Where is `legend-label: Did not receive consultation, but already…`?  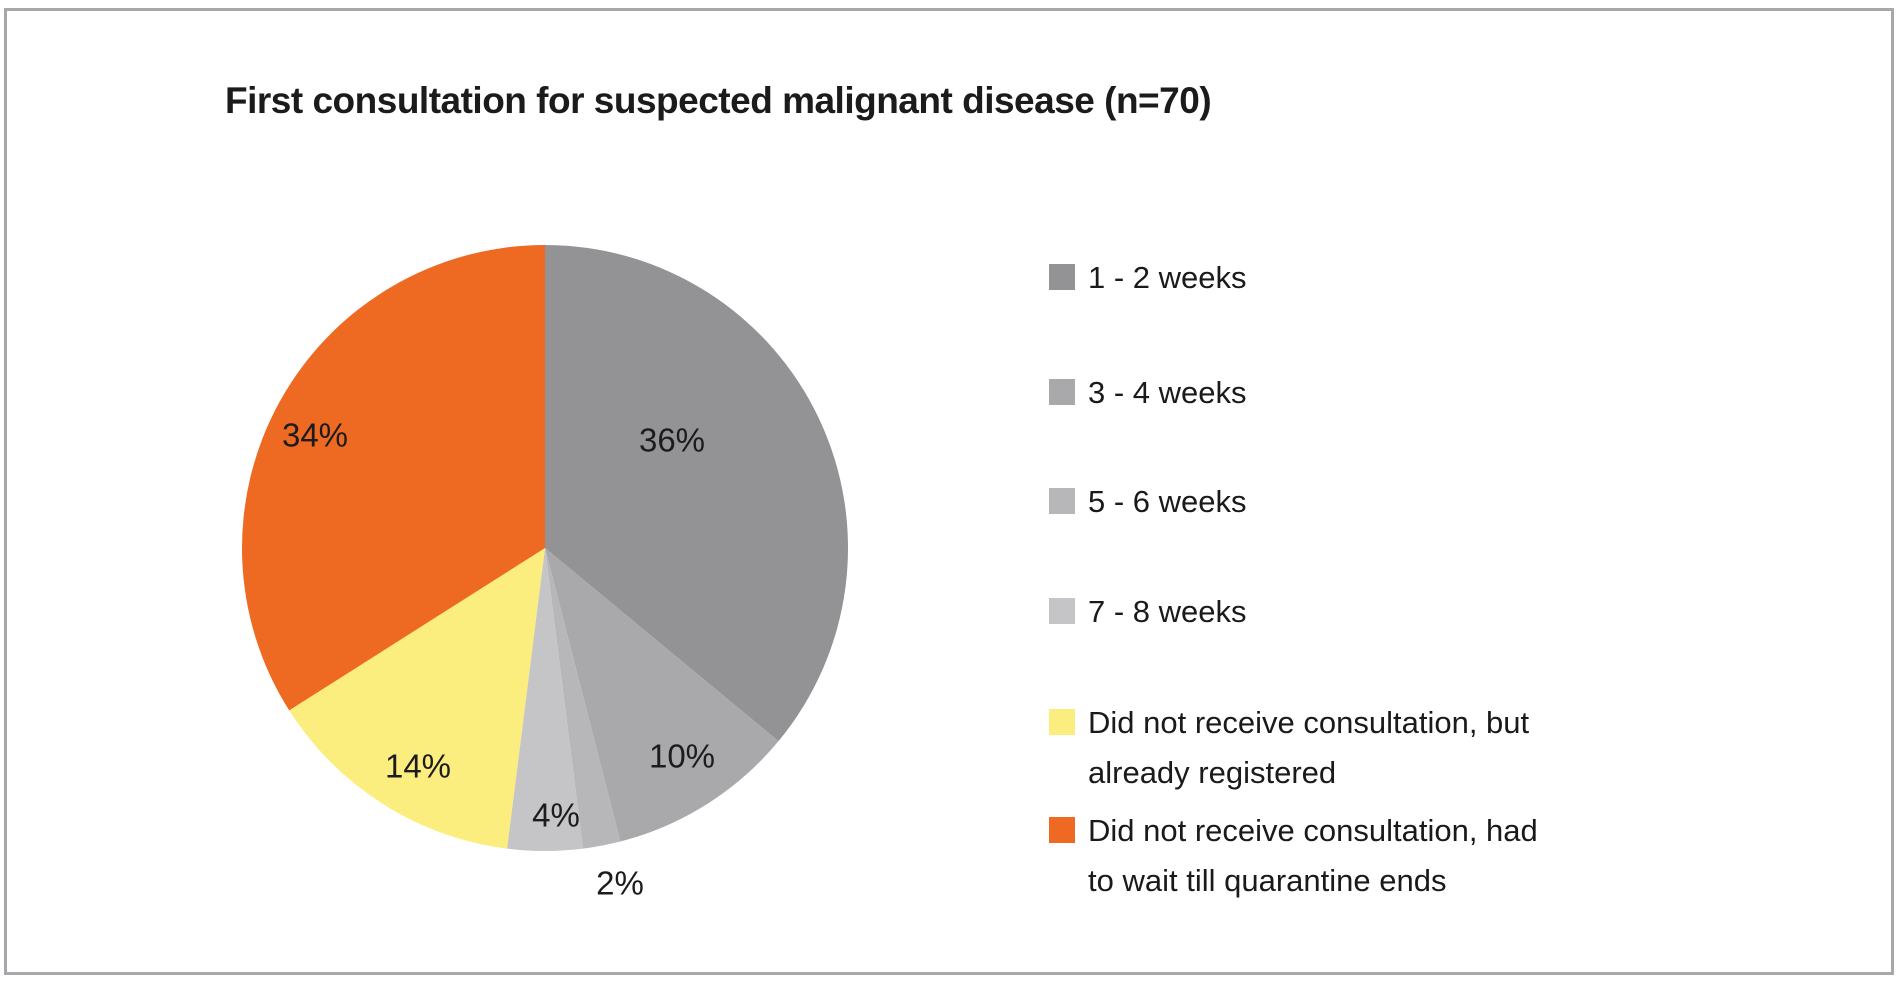
legend-label: Did not receive consultation, but already… is located at coordinates (1309, 747).